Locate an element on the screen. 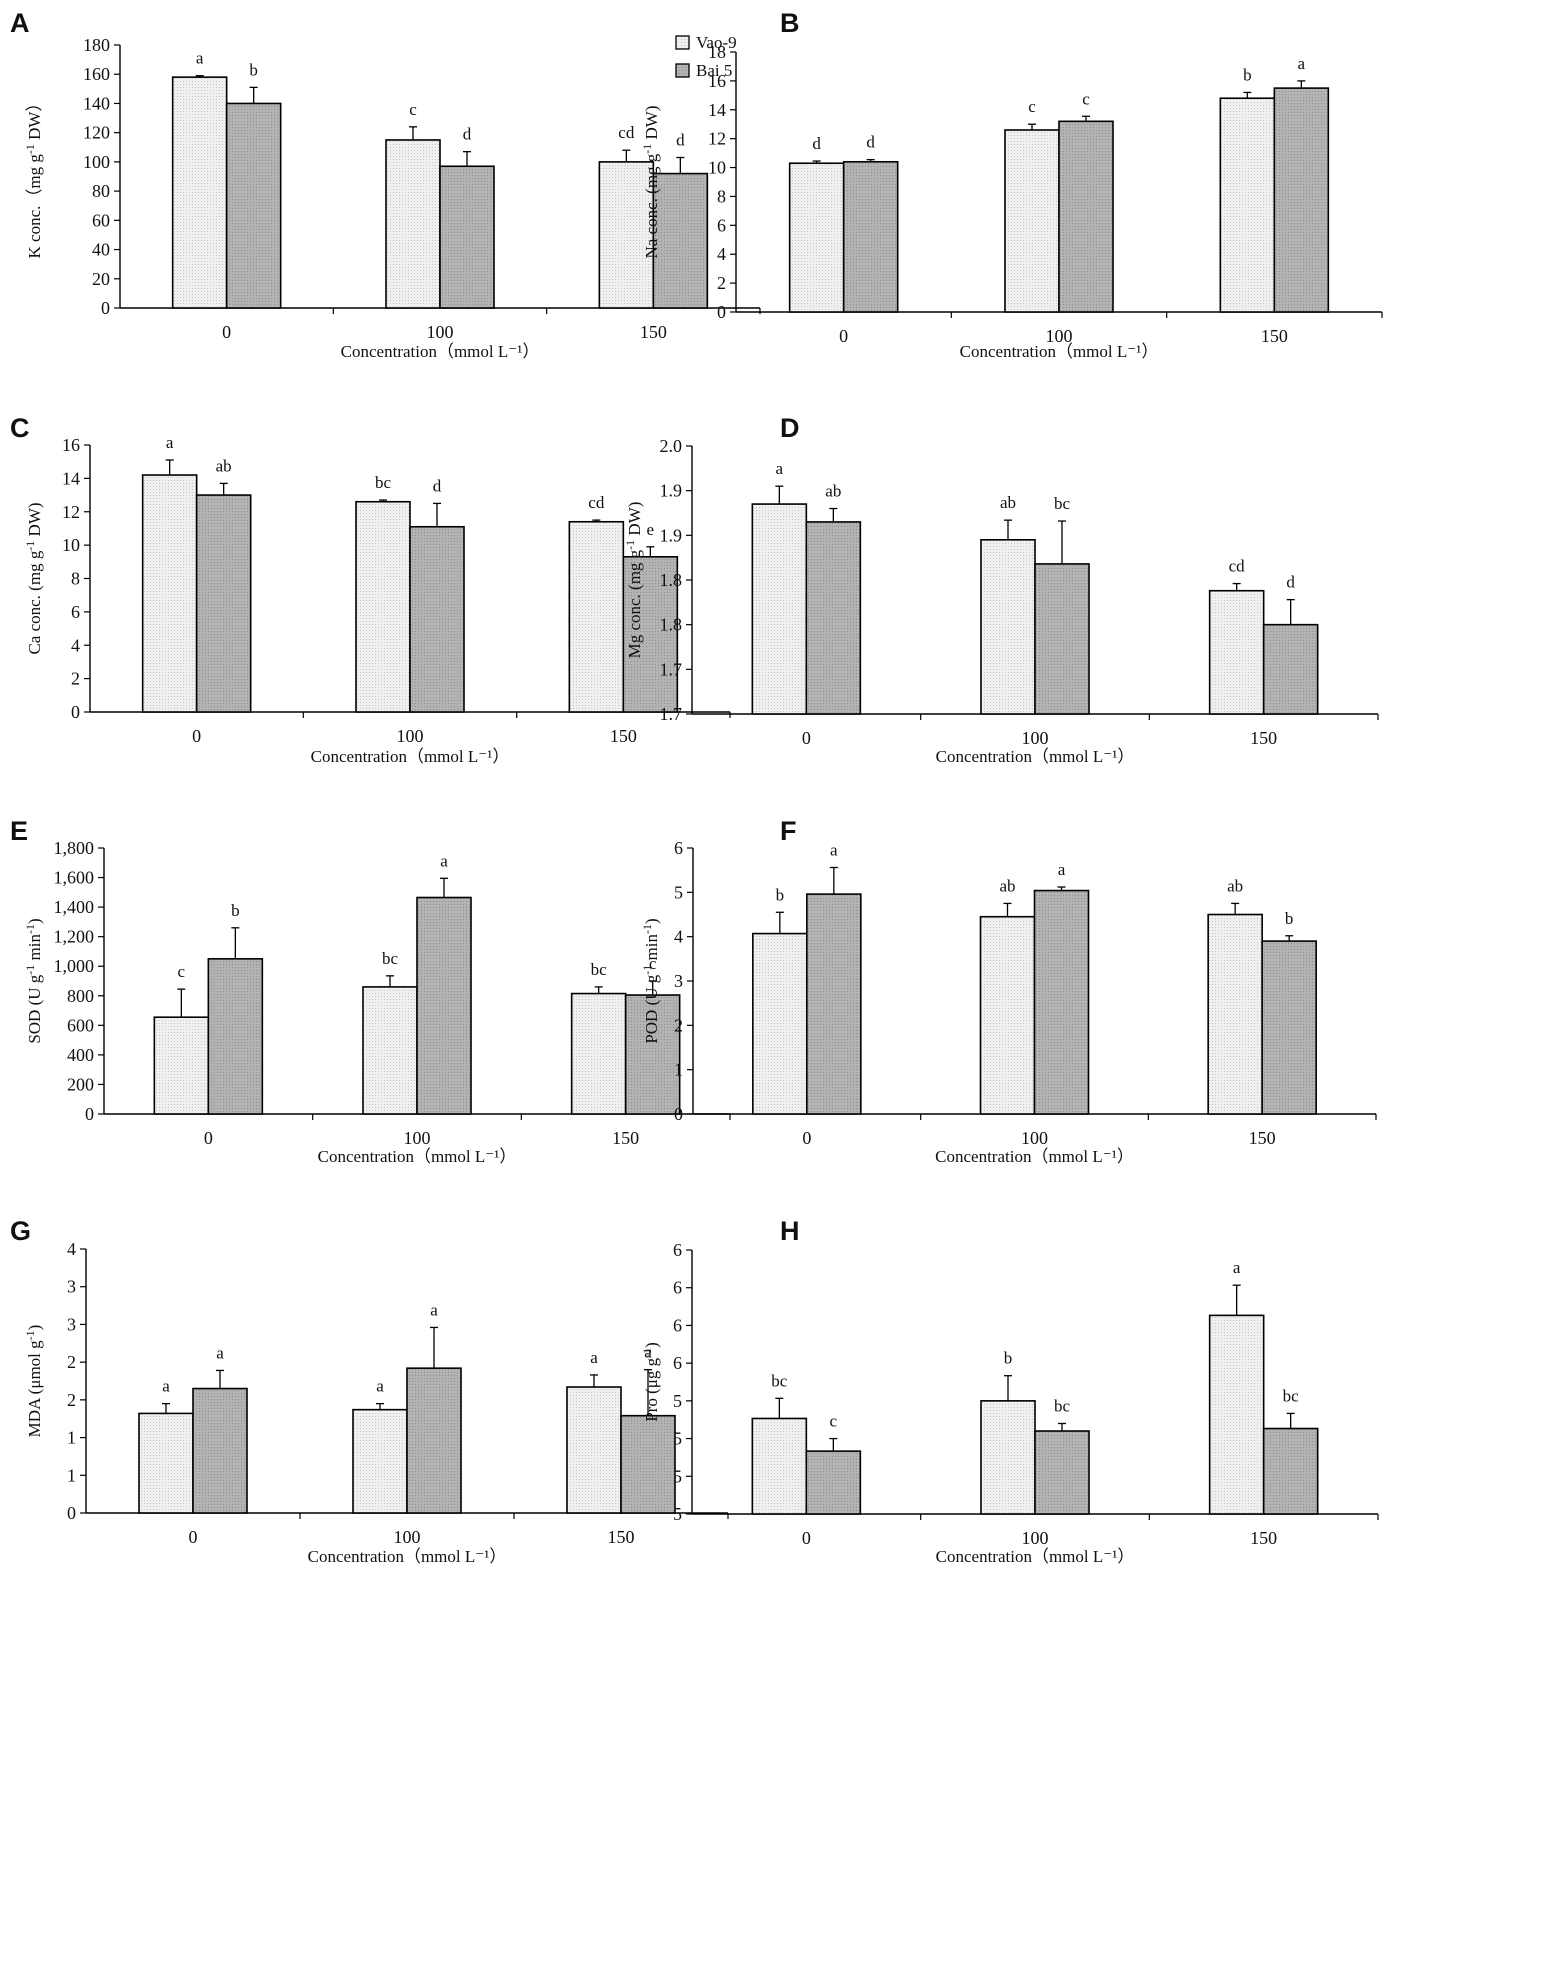  y-tick-label: 2.0 is located at coordinates (671, 446).